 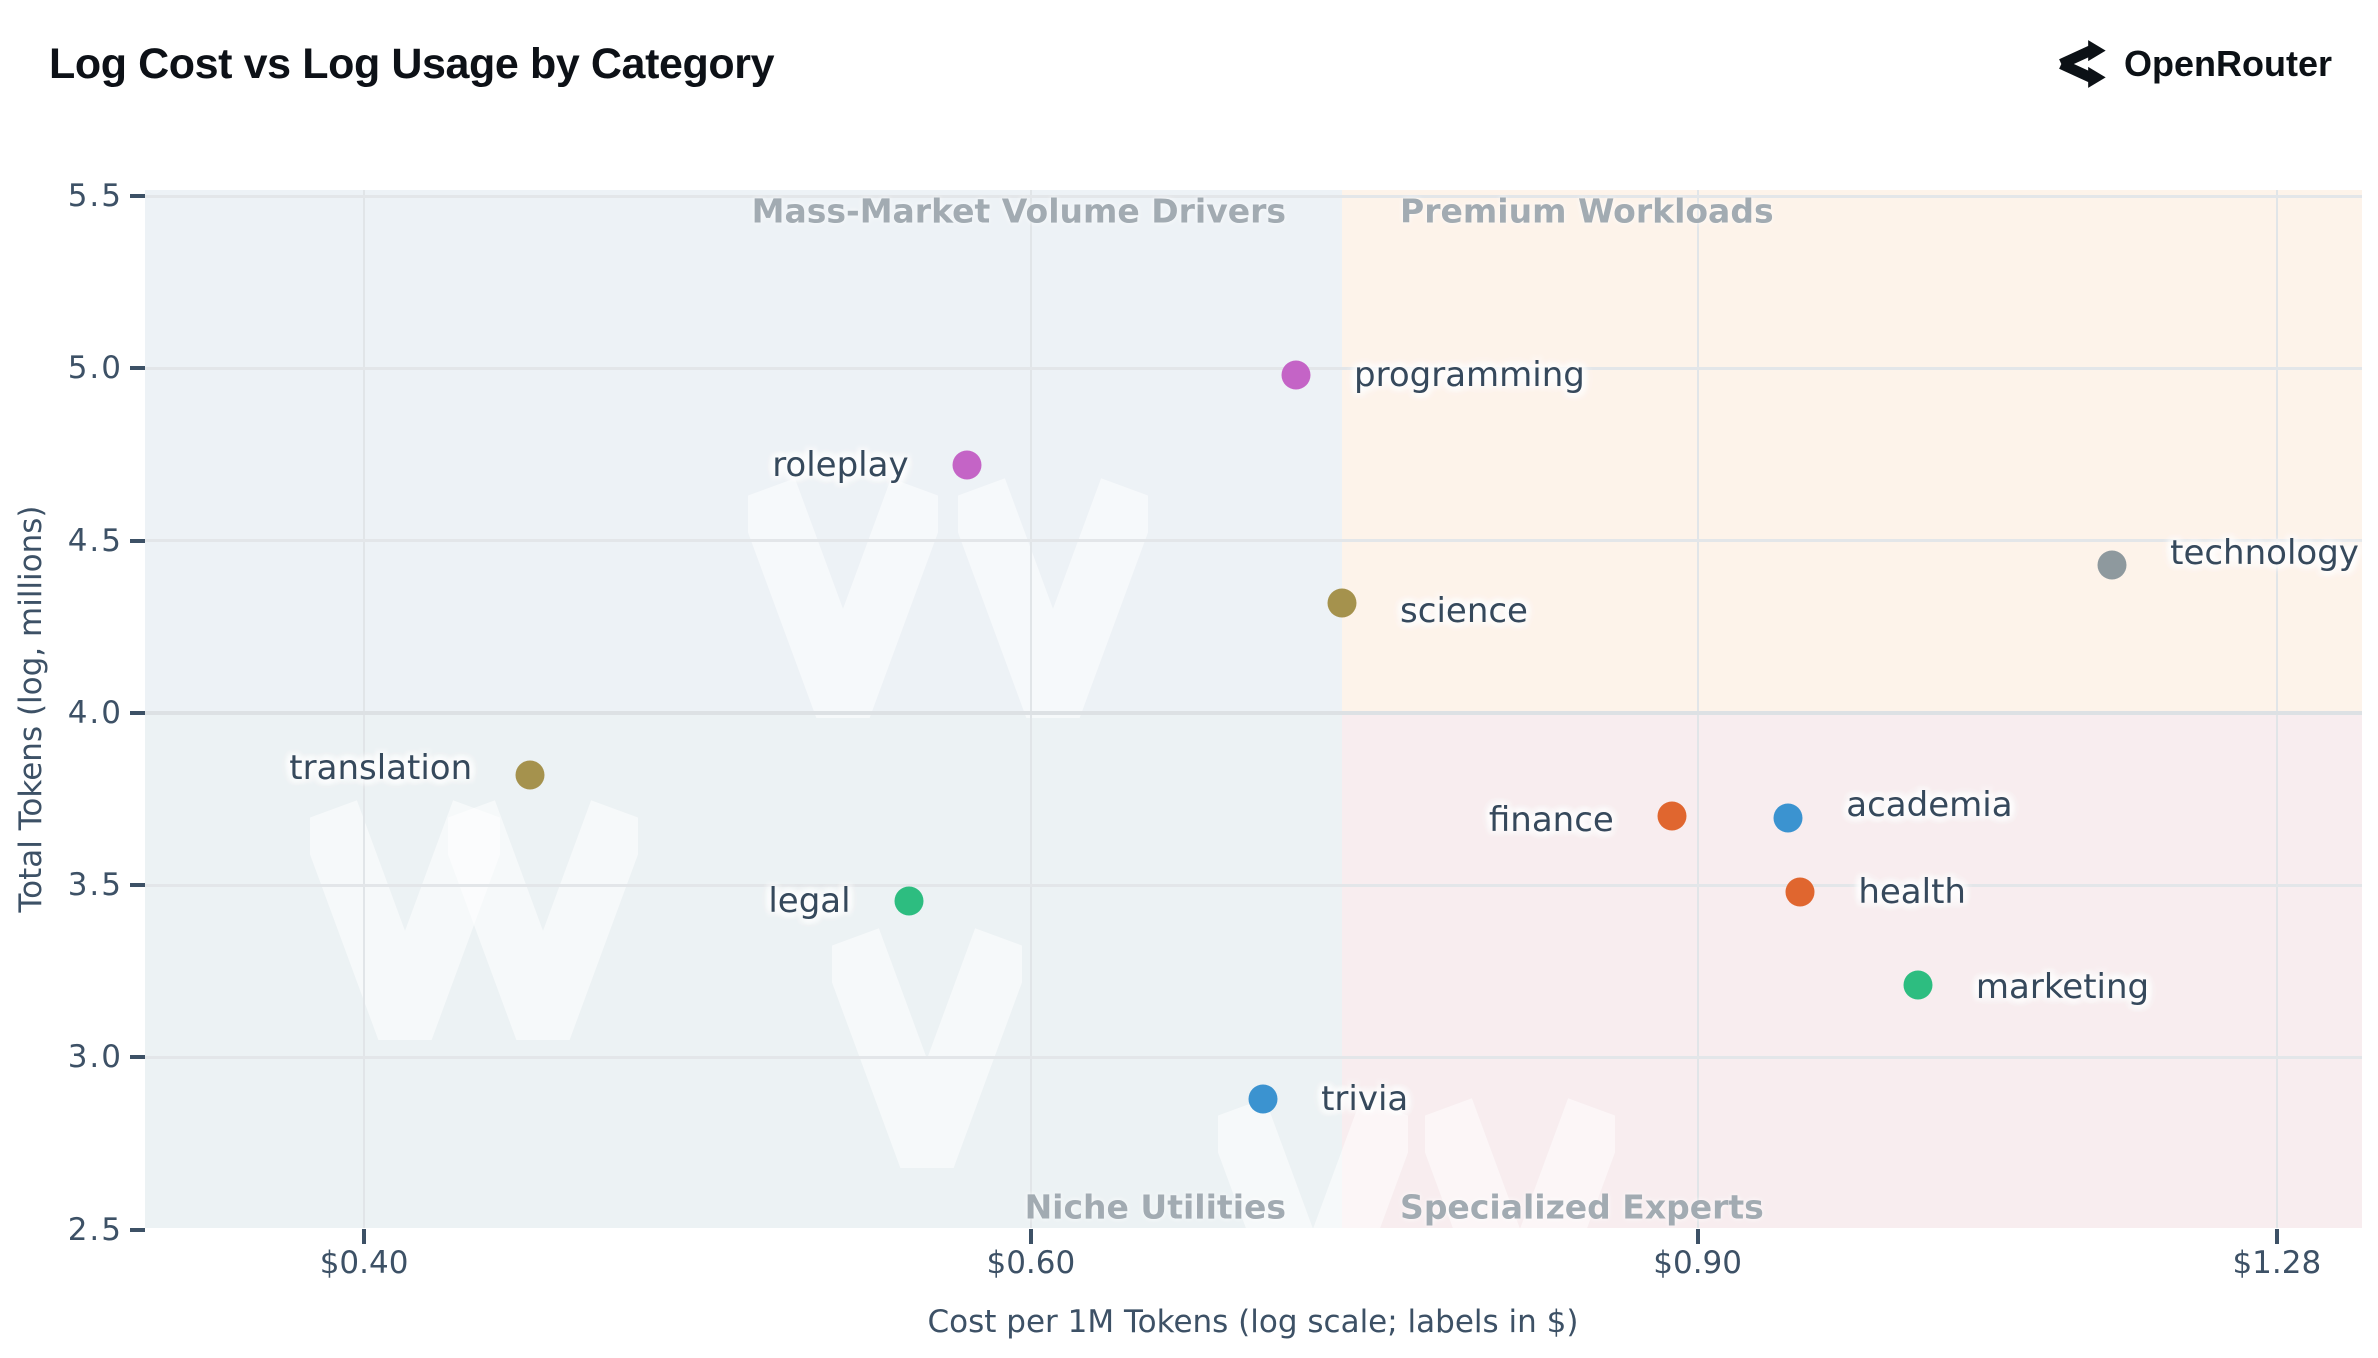 I want to click on gridline-x-$0.90, so click(x=1697, y=709).